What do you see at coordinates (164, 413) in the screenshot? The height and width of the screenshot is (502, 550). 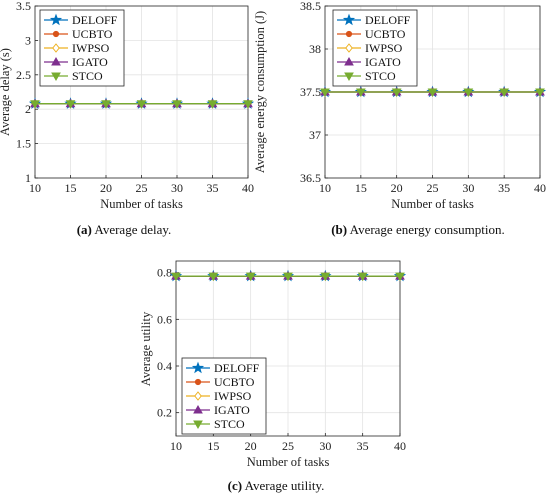 I see `y-tick-label: 0.2` at bounding box center [164, 413].